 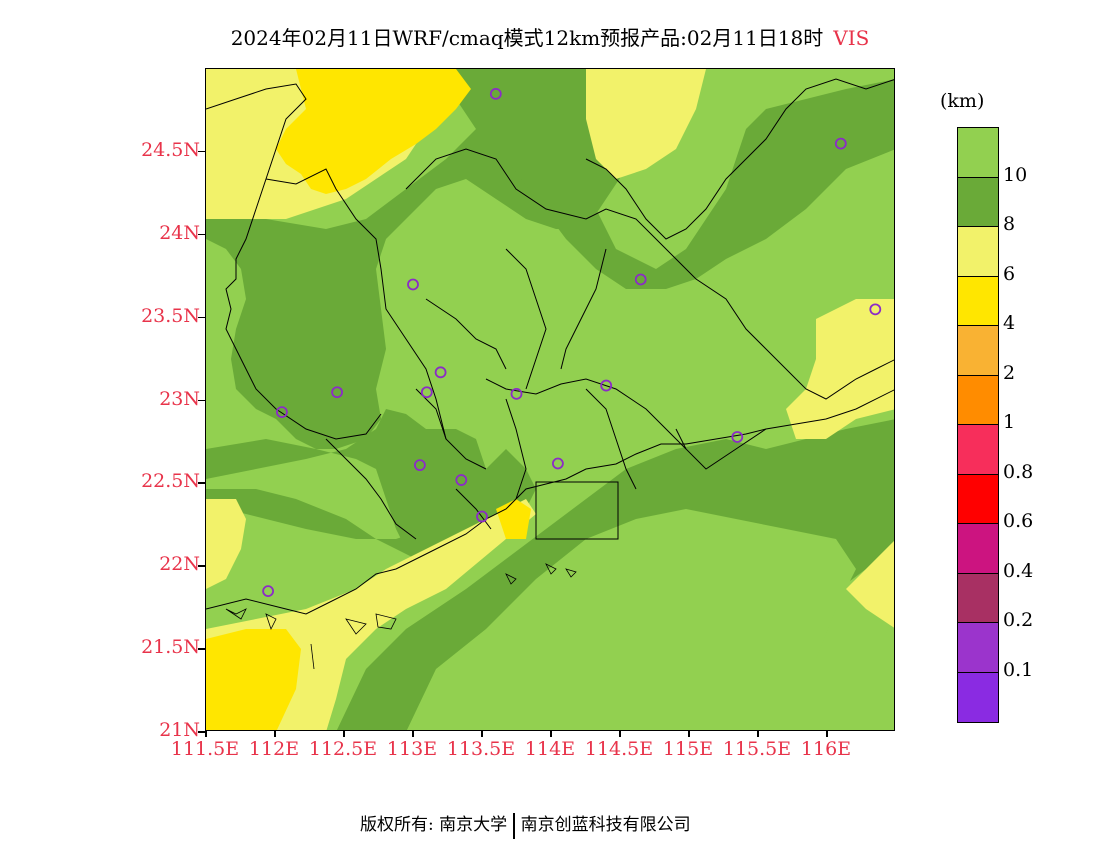 I want to click on colorbar-label: 4, so click(x=1009, y=323).